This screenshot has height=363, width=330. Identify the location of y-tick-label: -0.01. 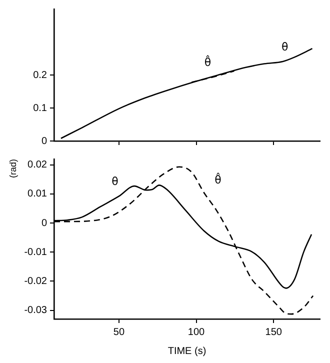
(36, 252).